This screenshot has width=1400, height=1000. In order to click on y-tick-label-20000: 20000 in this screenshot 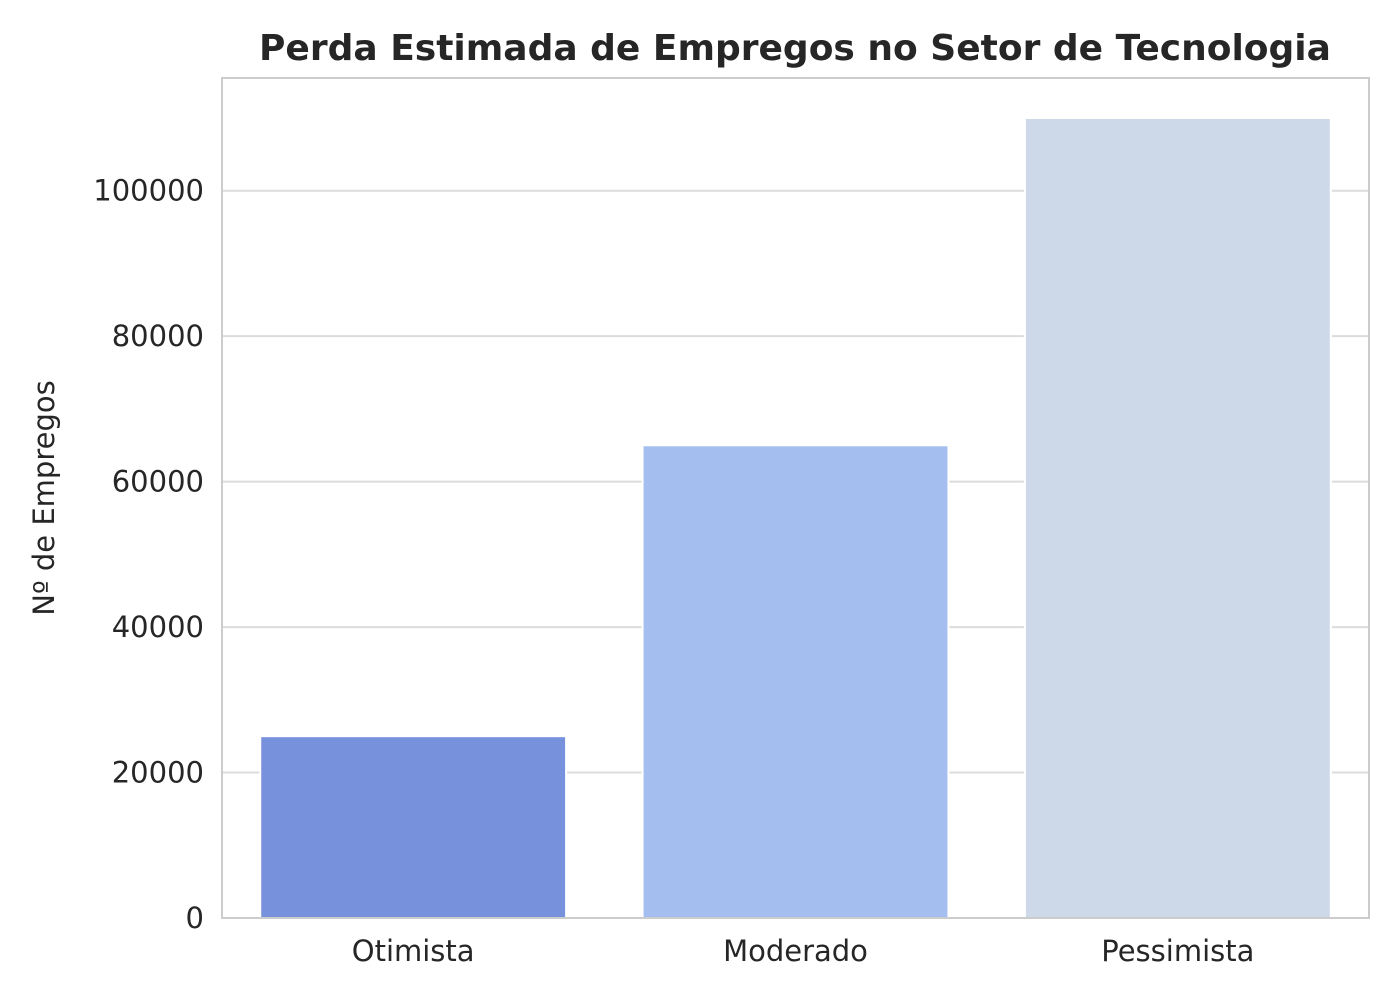, I will do `click(158, 773)`.